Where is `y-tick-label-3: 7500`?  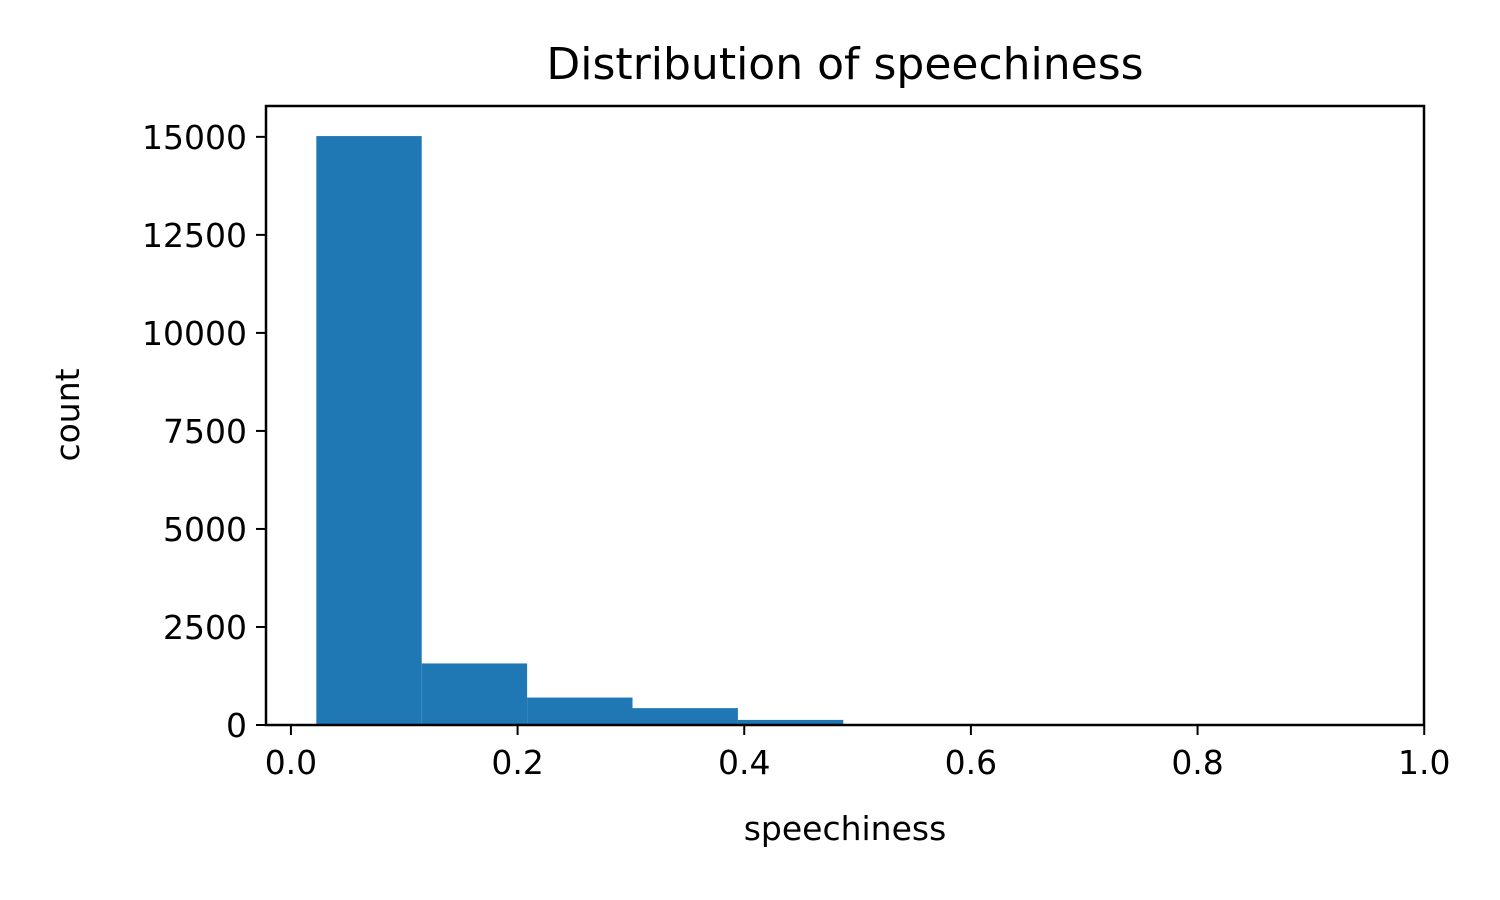 y-tick-label-3: 7500 is located at coordinates (205, 431).